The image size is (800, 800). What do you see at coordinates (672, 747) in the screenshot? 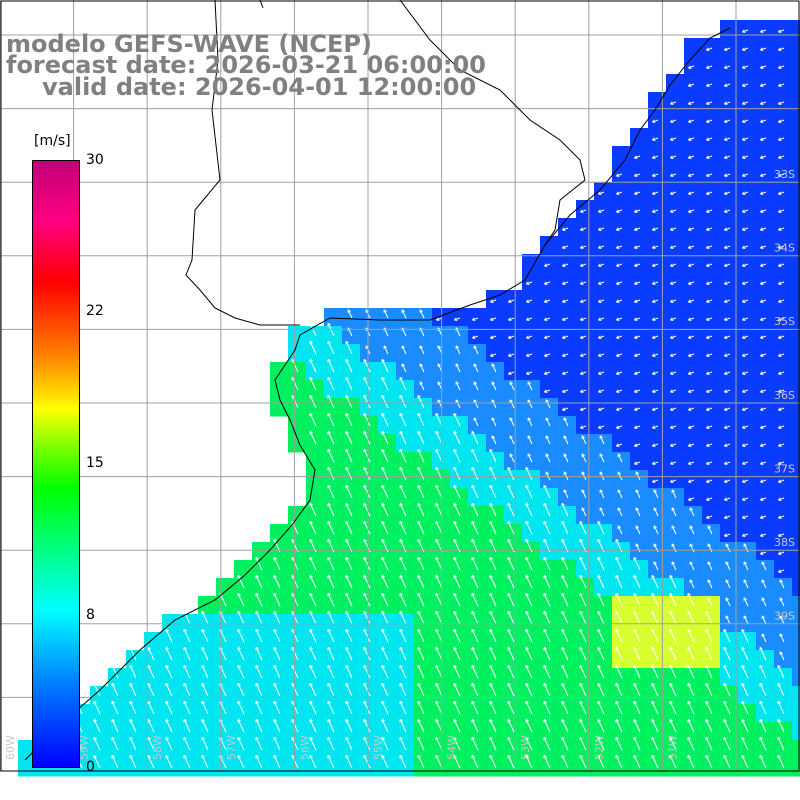
I see `lon-label: 51W` at bounding box center [672, 747].